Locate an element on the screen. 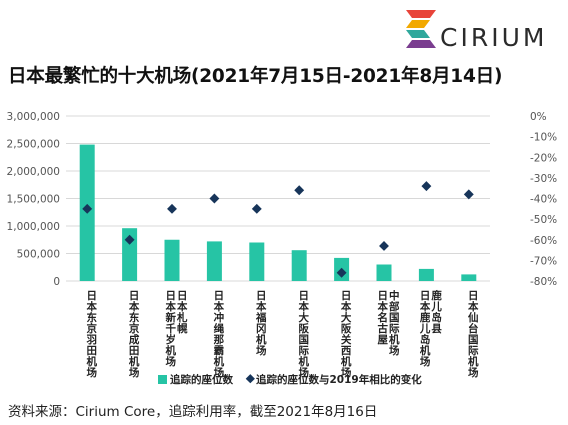 This screenshot has width=568, height=425. right-tick-label: -10% is located at coordinates (543, 138).